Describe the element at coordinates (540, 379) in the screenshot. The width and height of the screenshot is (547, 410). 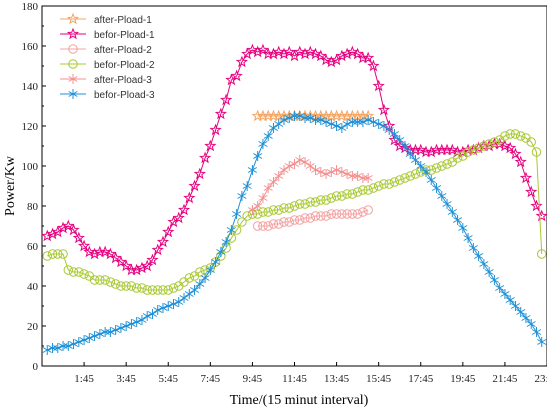
I see `x-tick-label: 23:45` at that location.